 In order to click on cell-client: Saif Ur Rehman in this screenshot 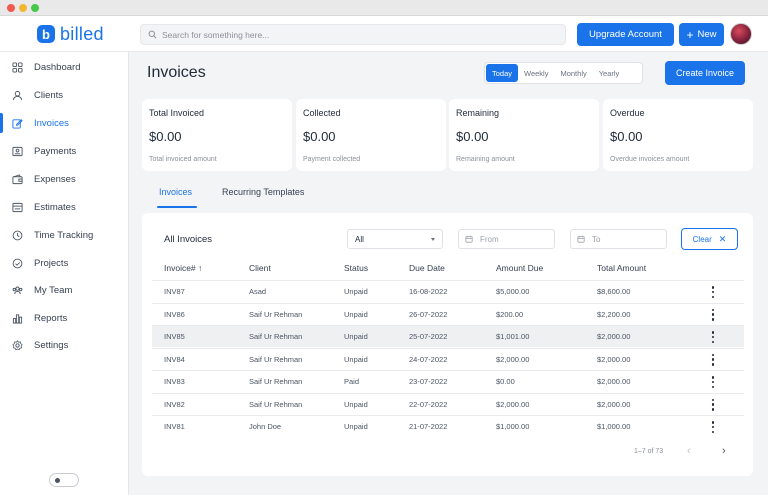, I will do `click(276, 336)`.